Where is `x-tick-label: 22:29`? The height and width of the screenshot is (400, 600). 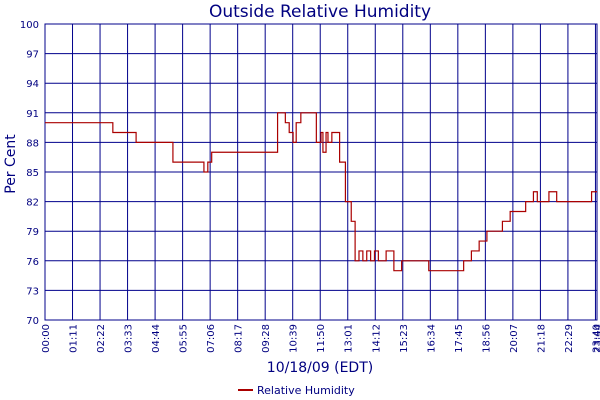
x-tick-label: 22:29 is located at coordinates (569, 338).